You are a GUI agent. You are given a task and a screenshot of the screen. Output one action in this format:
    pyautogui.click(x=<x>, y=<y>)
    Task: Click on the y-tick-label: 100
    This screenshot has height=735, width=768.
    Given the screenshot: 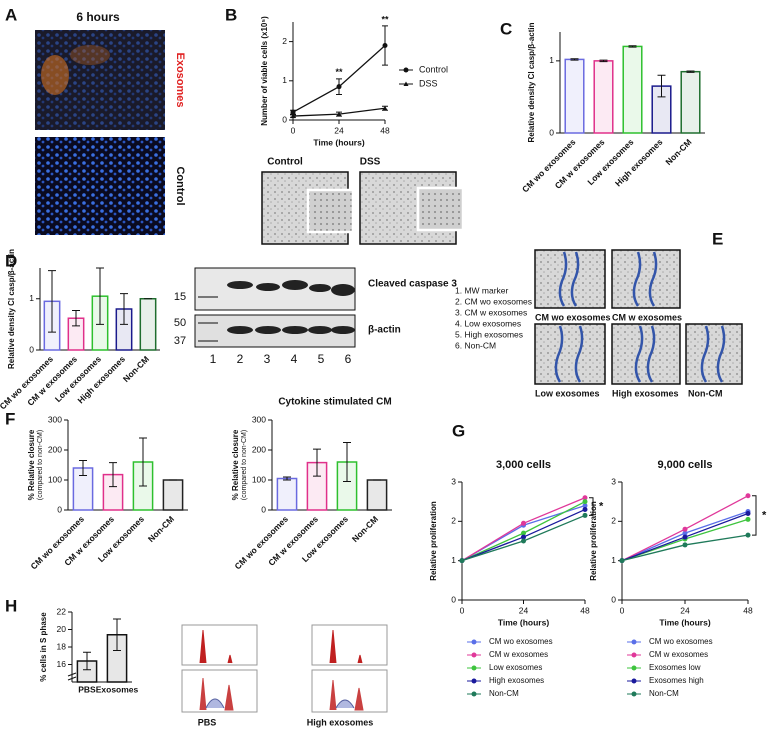 What is the action you would take?
    pyautogui.click(x=55, y=479)
    